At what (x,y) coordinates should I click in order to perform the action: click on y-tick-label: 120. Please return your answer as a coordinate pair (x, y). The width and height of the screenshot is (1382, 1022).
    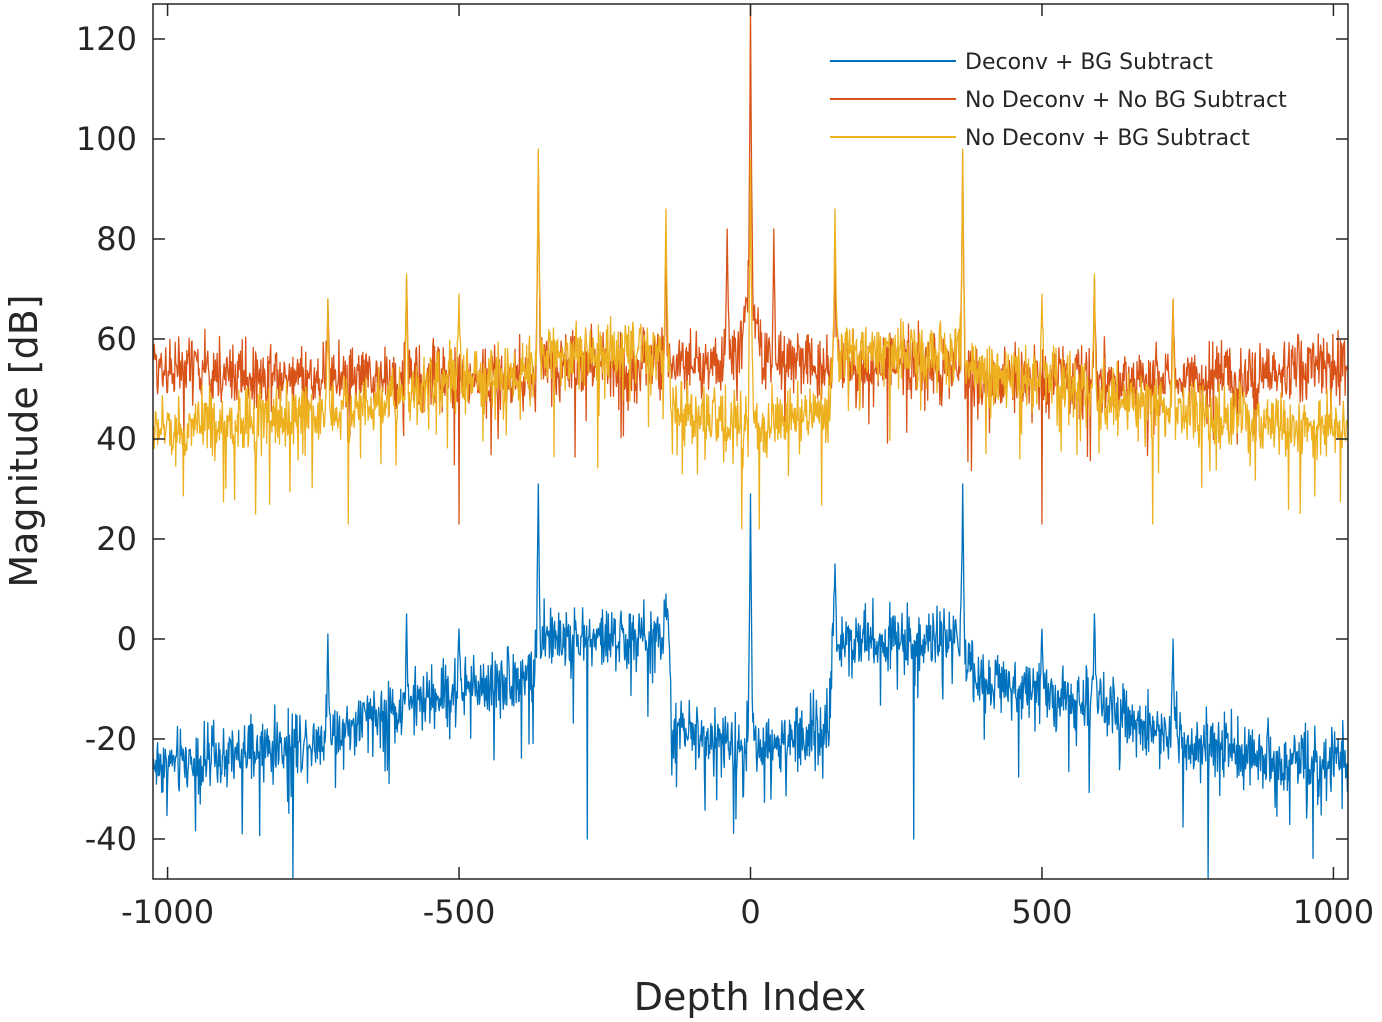
    Looking at the image, I should click on (106, 39).